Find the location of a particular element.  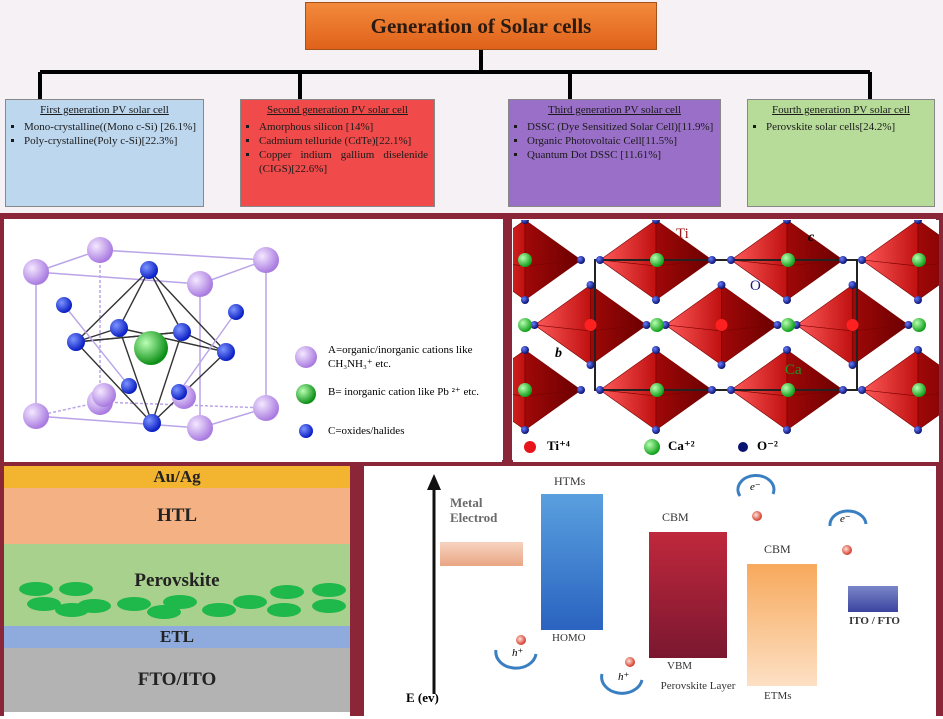

atom-c-icon is located at coordinates (306, 431).